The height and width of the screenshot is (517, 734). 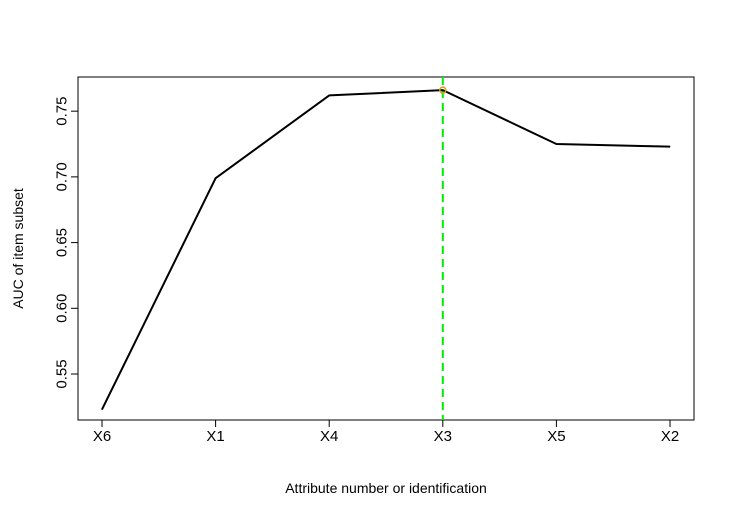 I want to click on x-axis-title: Attribute number or identification, so click(x=386, y=488).